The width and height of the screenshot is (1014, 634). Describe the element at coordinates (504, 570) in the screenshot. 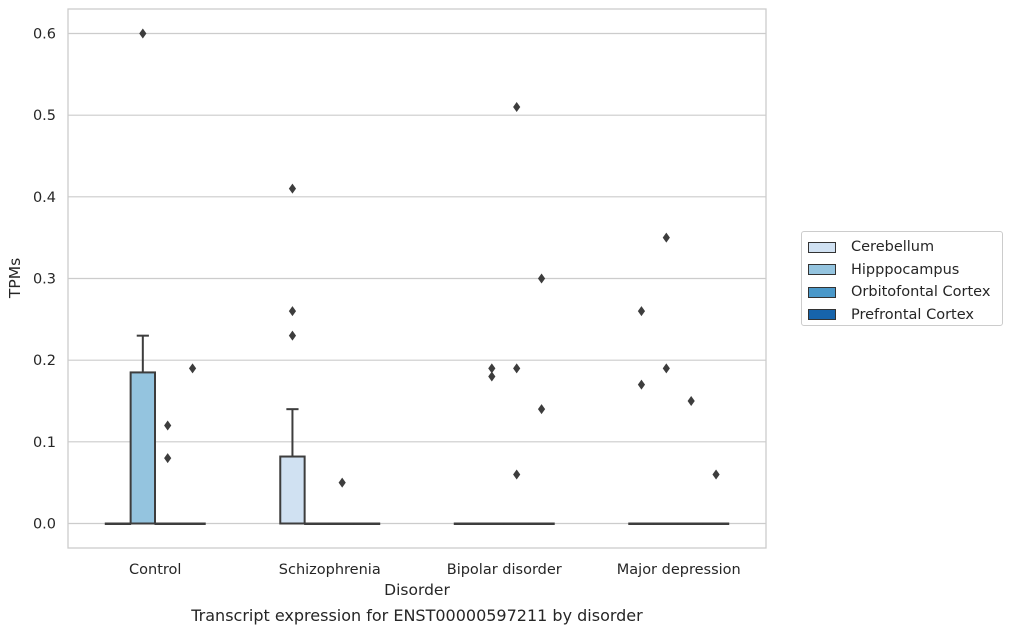

I see `x-tick-label: Bipolar disorder` at that location.